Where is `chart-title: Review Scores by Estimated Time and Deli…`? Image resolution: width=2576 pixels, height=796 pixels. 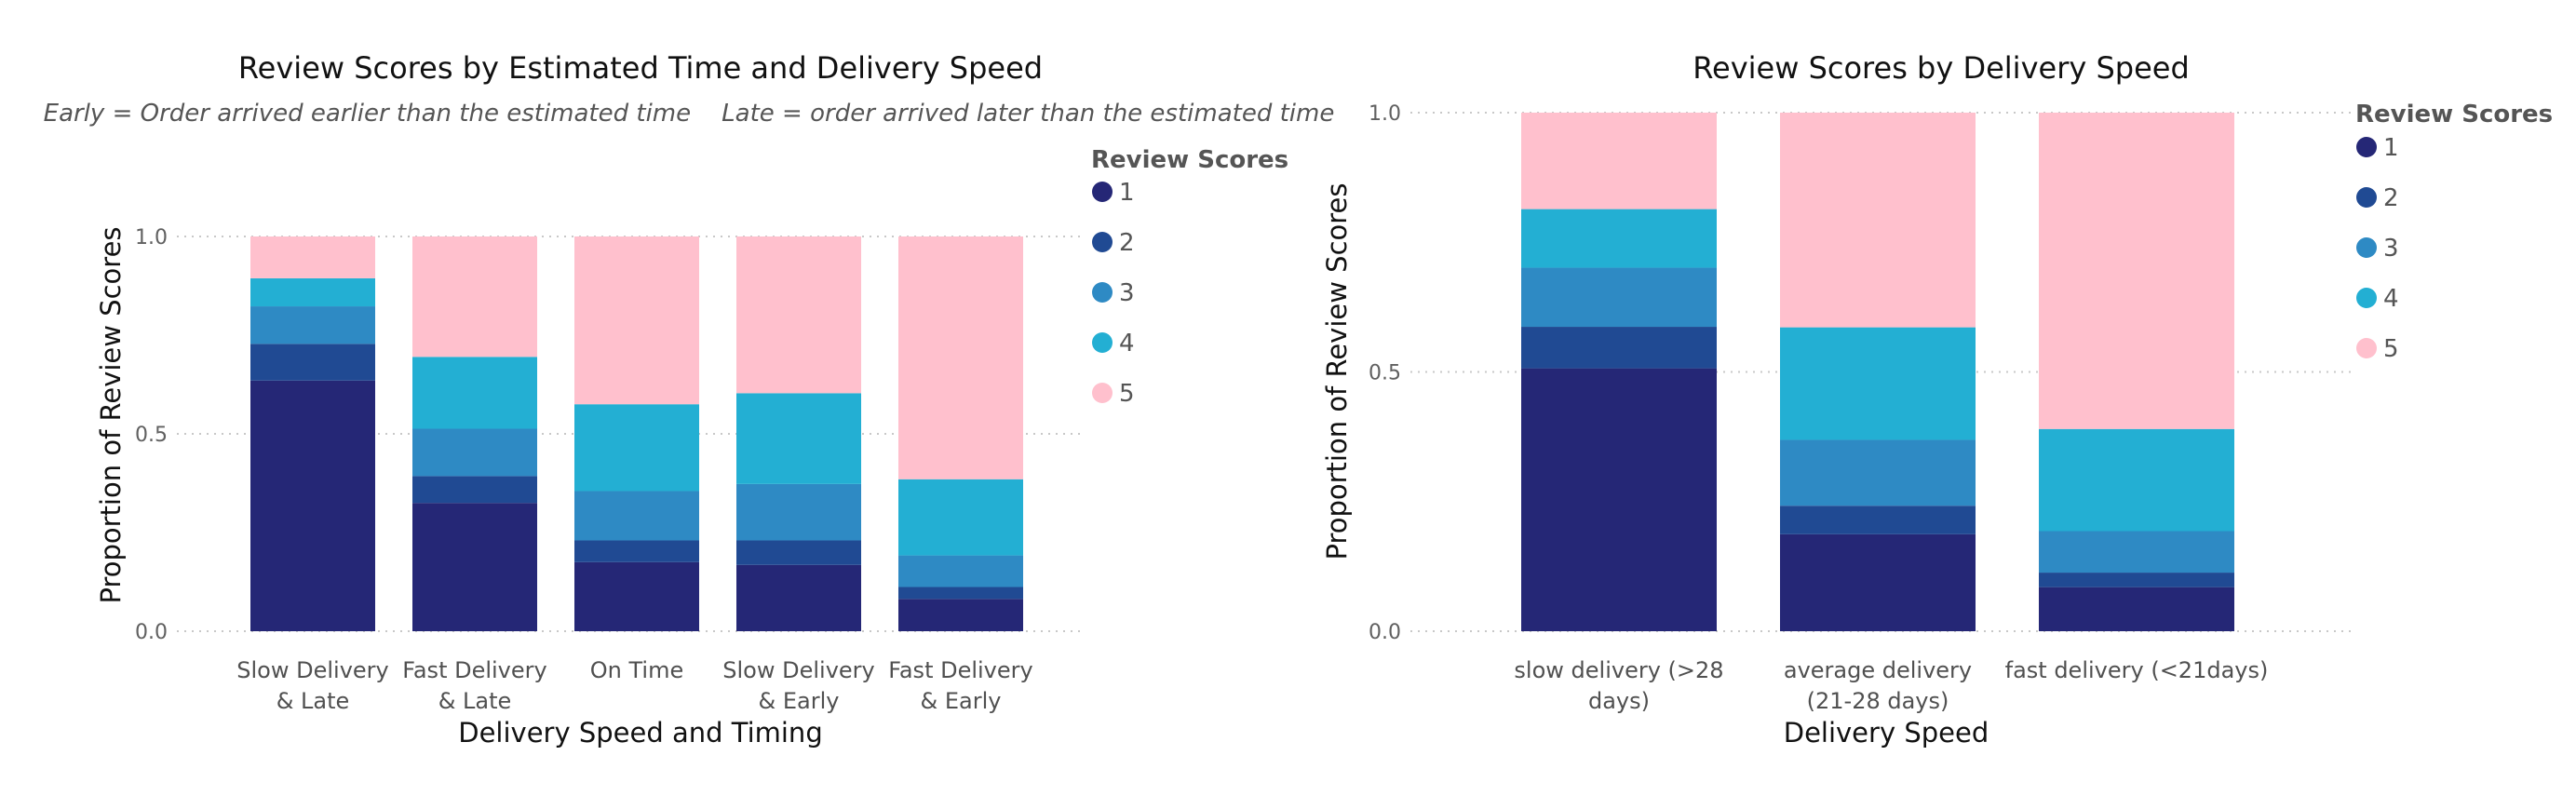
chart-title: Review Scores by Estimated Time and Deli… is located at coordinates (640, 68).